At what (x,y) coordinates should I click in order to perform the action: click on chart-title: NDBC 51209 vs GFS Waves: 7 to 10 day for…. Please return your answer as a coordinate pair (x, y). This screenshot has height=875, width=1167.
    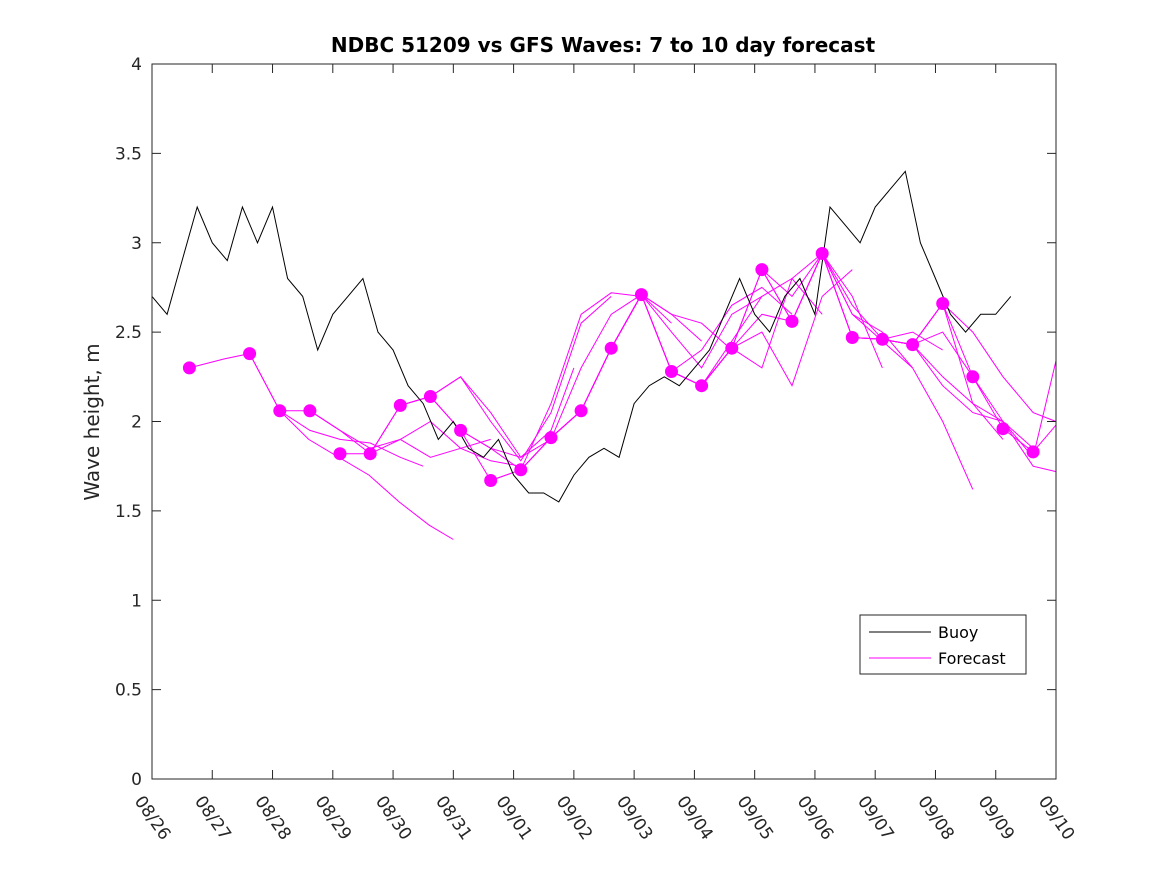
    Looking at the image, I should click on (603, 45).